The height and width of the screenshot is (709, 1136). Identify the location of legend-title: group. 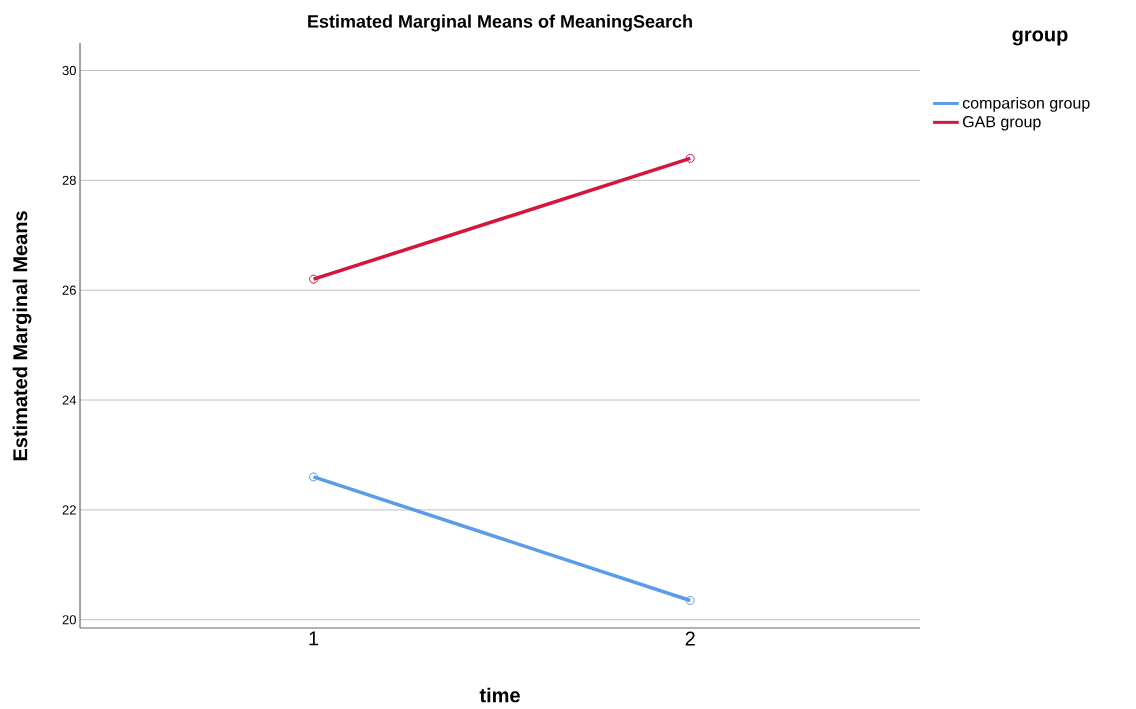
(1040, 38).